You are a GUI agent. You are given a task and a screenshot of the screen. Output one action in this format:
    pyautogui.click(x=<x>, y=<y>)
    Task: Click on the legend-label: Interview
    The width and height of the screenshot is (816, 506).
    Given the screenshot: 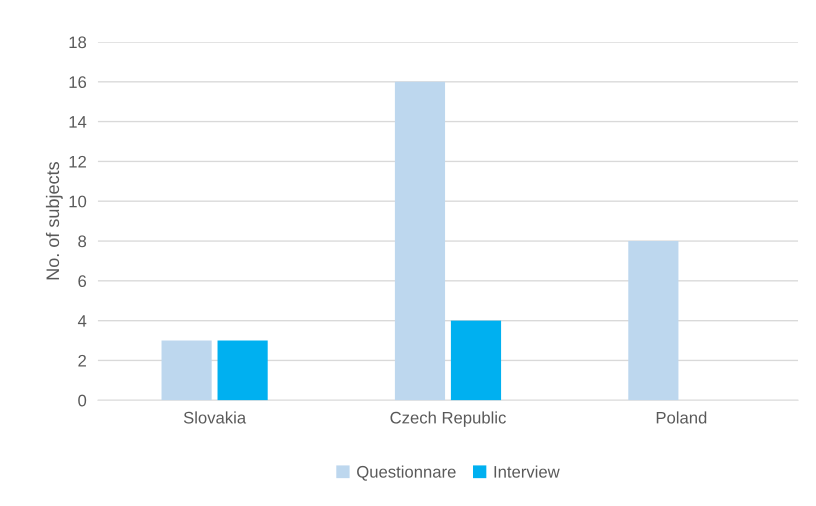 What is the action you would take?
    pyautogui.click(x=527, y=471)
    